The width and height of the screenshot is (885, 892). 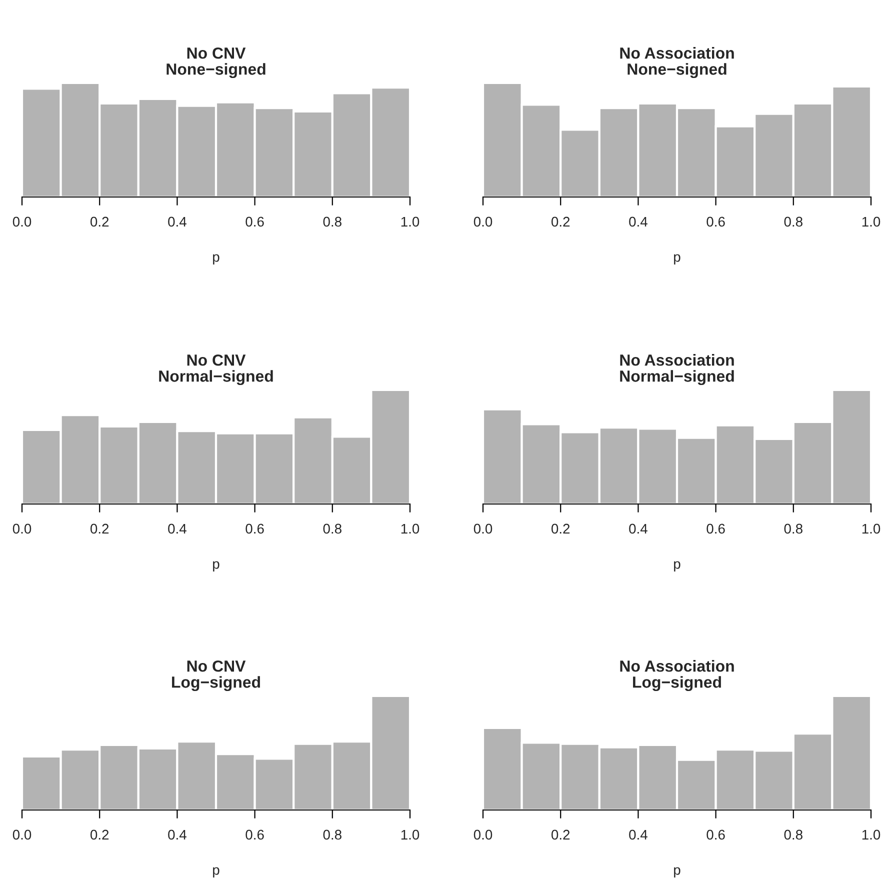 I want to click on chart-title: No CNV None−signed, so click(x=216, y=62).